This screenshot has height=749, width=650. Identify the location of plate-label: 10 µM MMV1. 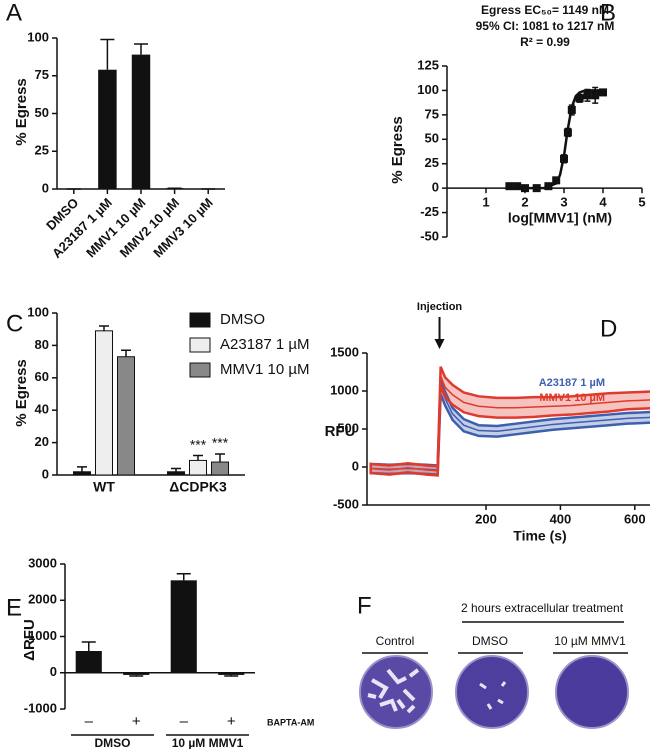
(590, 641).